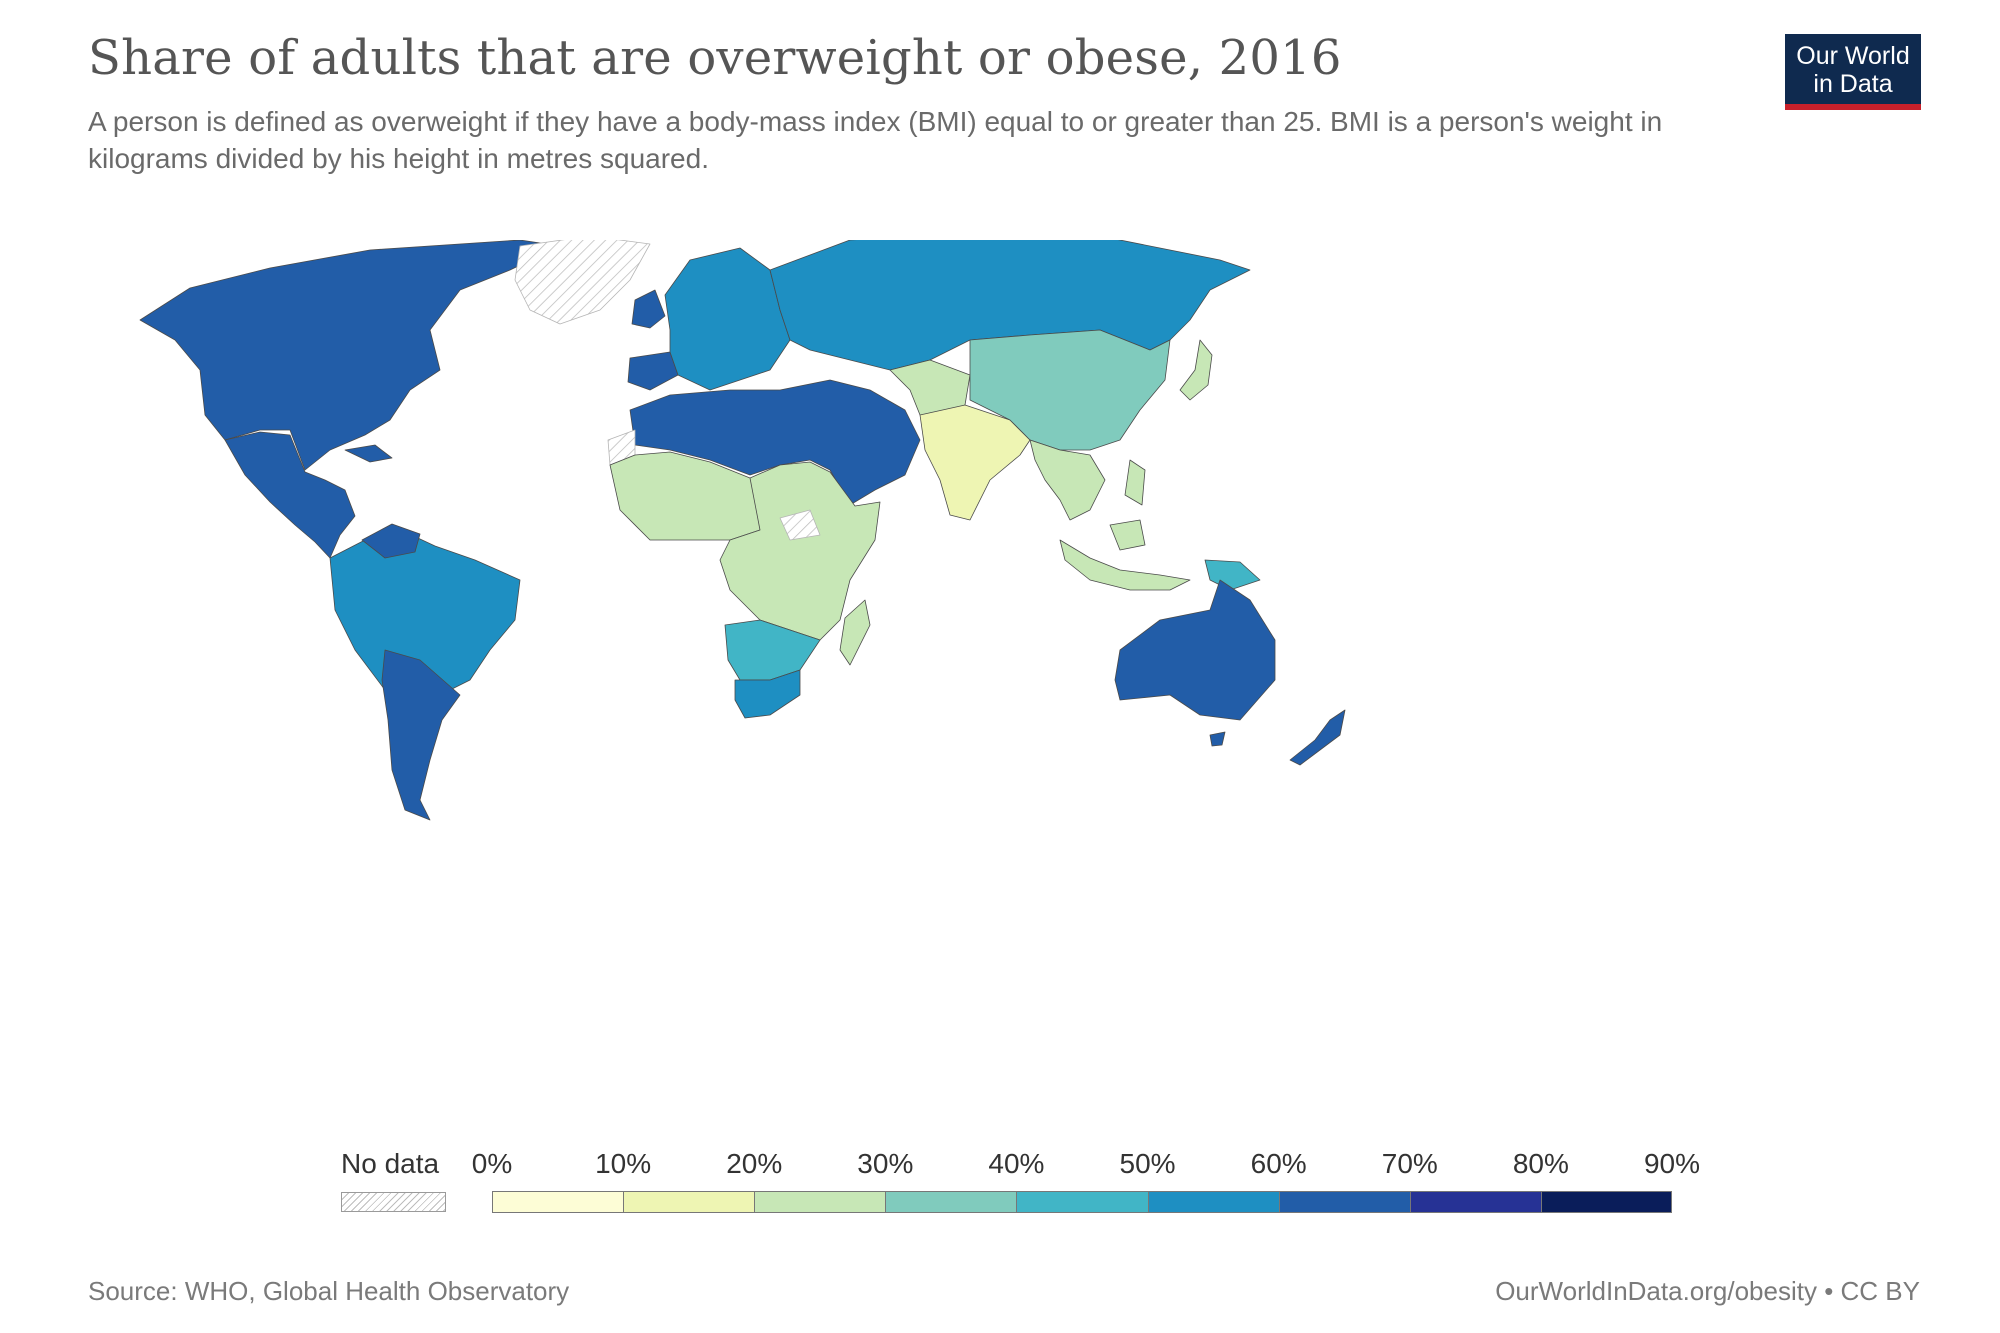  Describe the element at coordinates (1853, 84) in the screenshot. I see `logo-line-2: in Data` at that location.